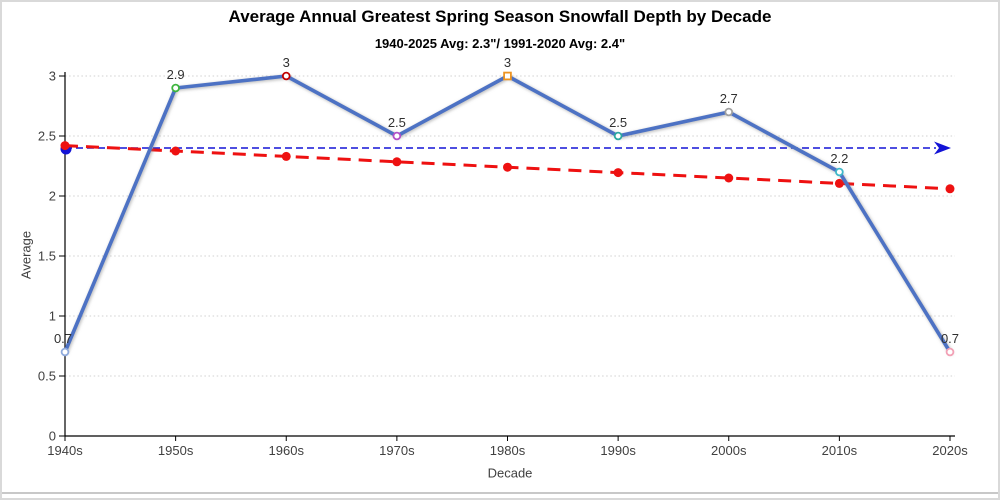  Describe the element at coordinates (500, 493) in the screenshot. I see `bottom-divider` at that location.